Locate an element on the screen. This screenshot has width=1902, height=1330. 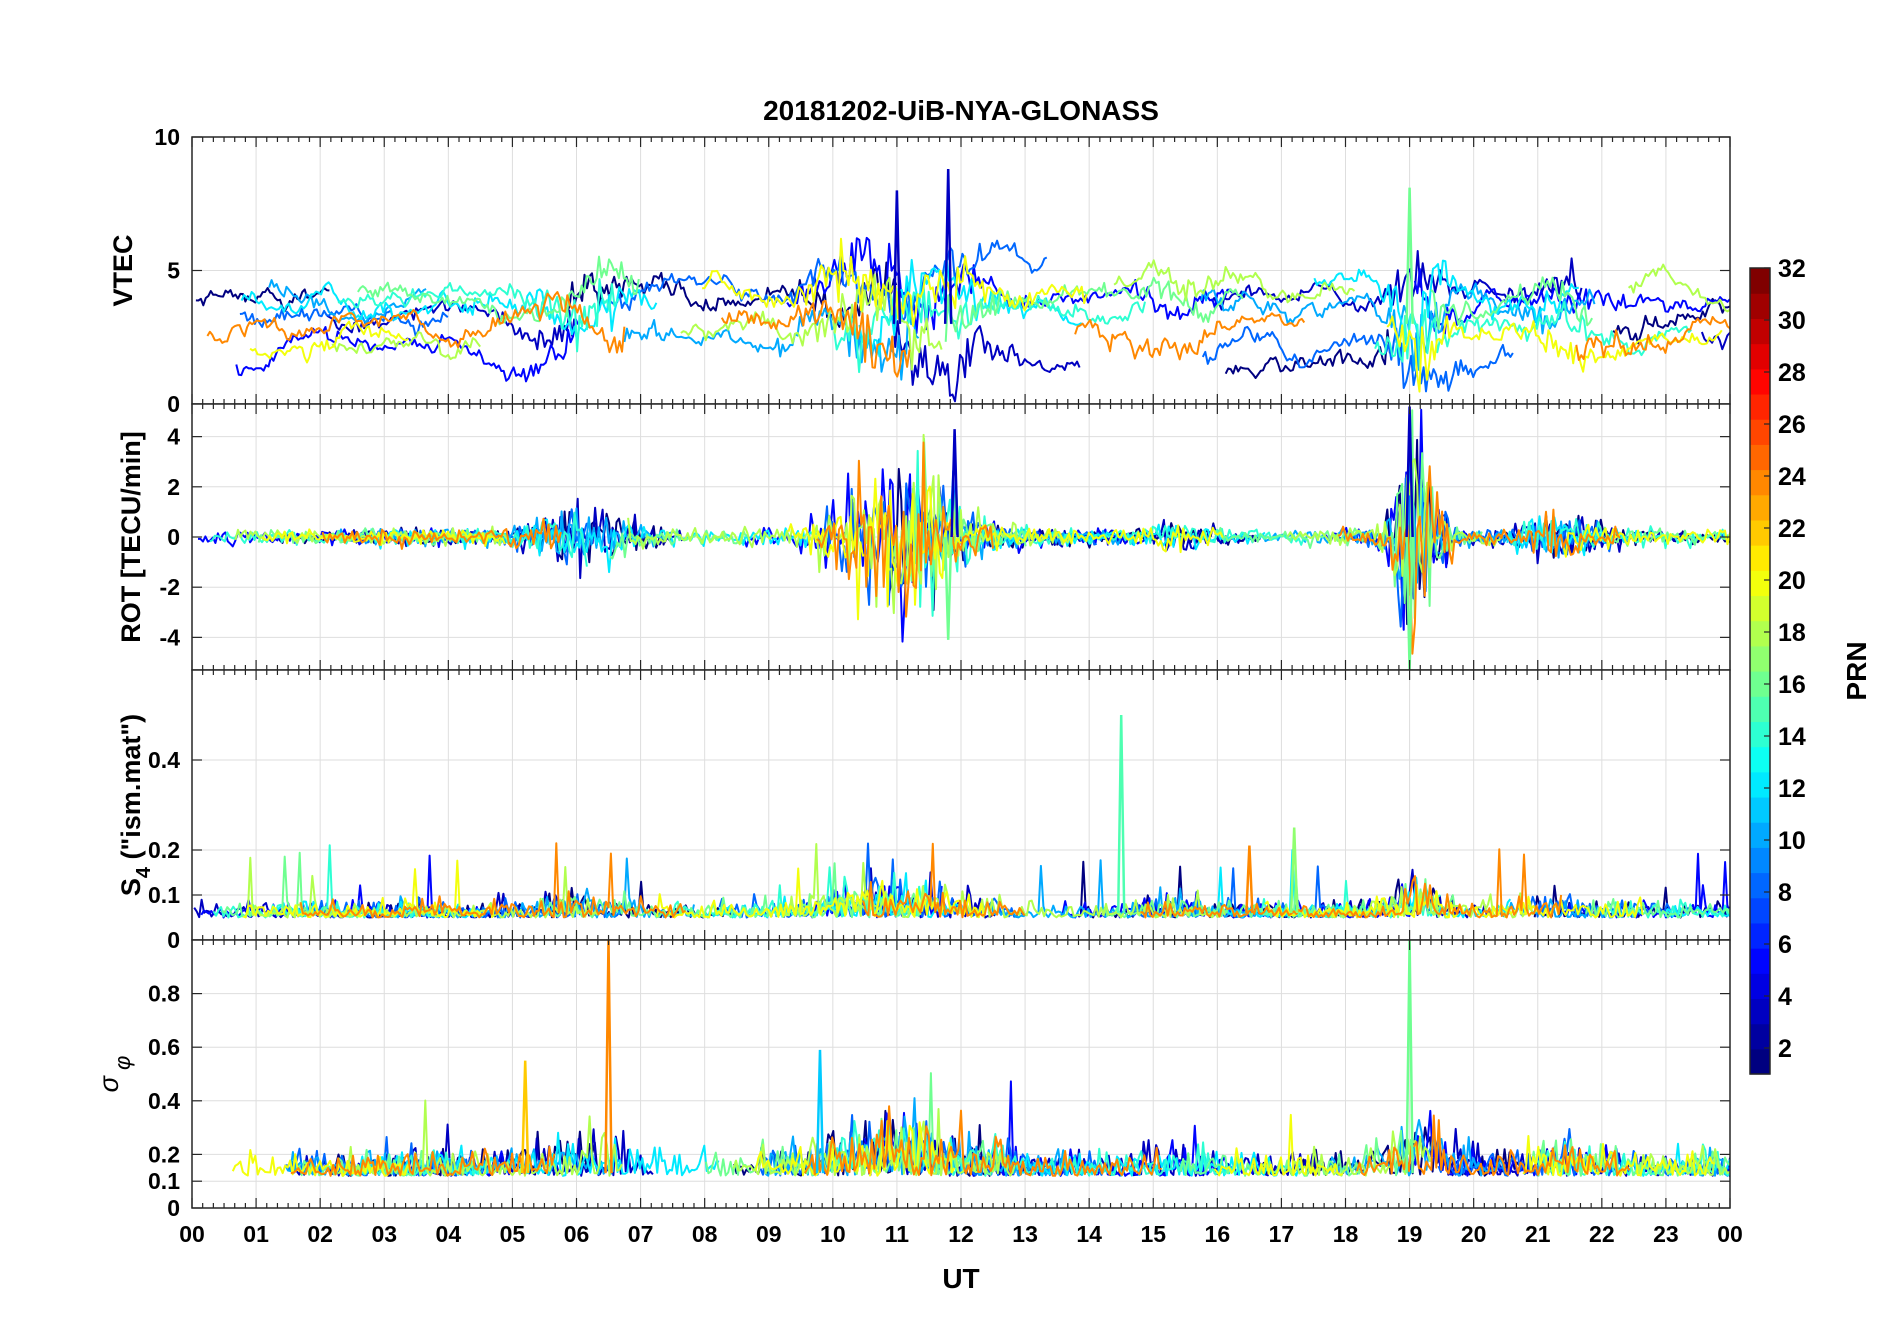
x-tick-label: 18 is located at coordinates (1346, 1234).